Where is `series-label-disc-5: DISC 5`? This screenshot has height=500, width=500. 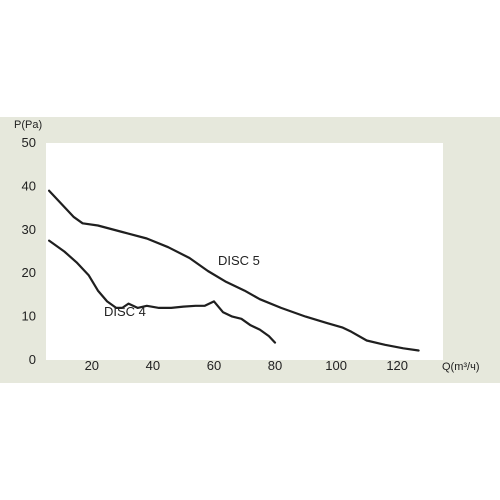 series-label-disc-5: DISC 5 is located at coordinates (239, 260).